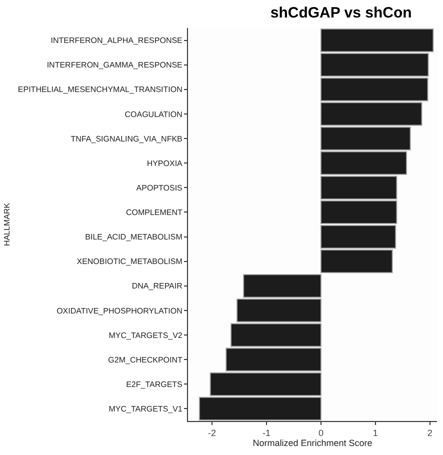  I want to click on y-axis-title: HALLMARK, so click(7, 224).